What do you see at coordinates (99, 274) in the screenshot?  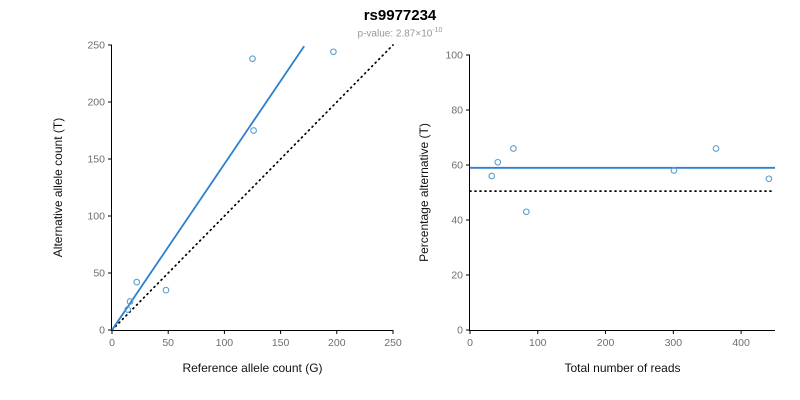 I see `y-tick-label: 50` at bounding box center [99, 274].